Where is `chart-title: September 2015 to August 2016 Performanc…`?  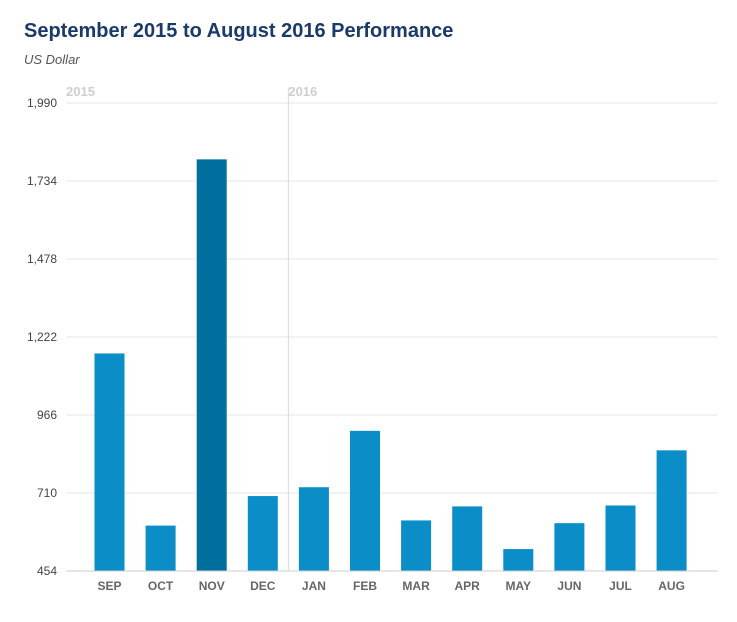 chart-title: September 2015 to August 2016 Performanc… is located at coordinates (239, 31).